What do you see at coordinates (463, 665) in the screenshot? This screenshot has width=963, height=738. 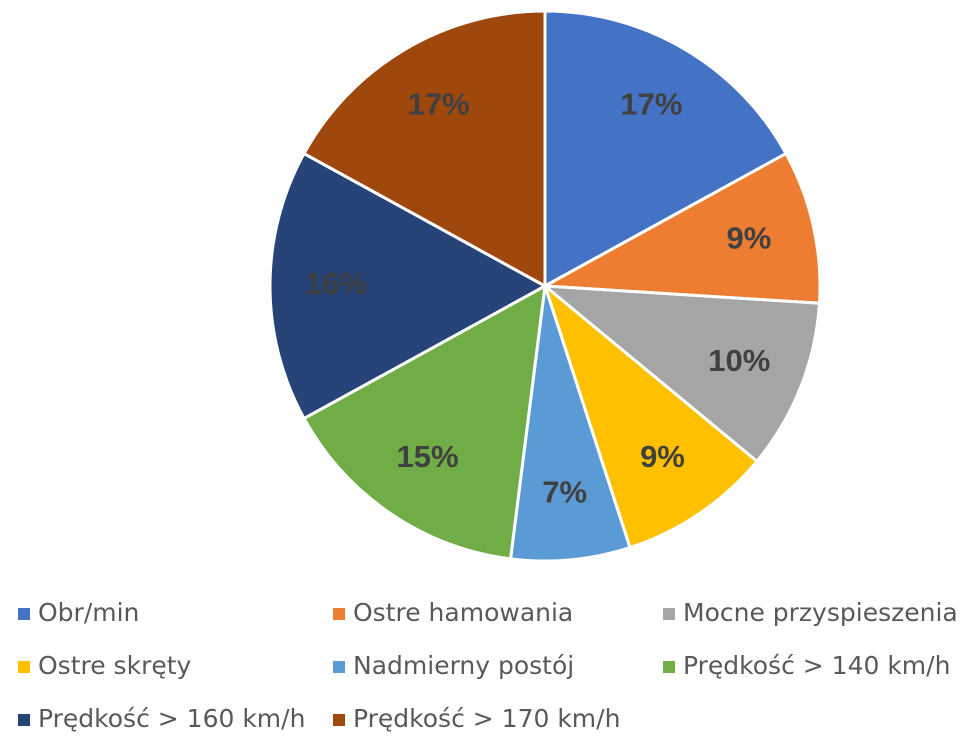 I see `legend-label: Nadmierny postój` at bounding box center [463, 665].